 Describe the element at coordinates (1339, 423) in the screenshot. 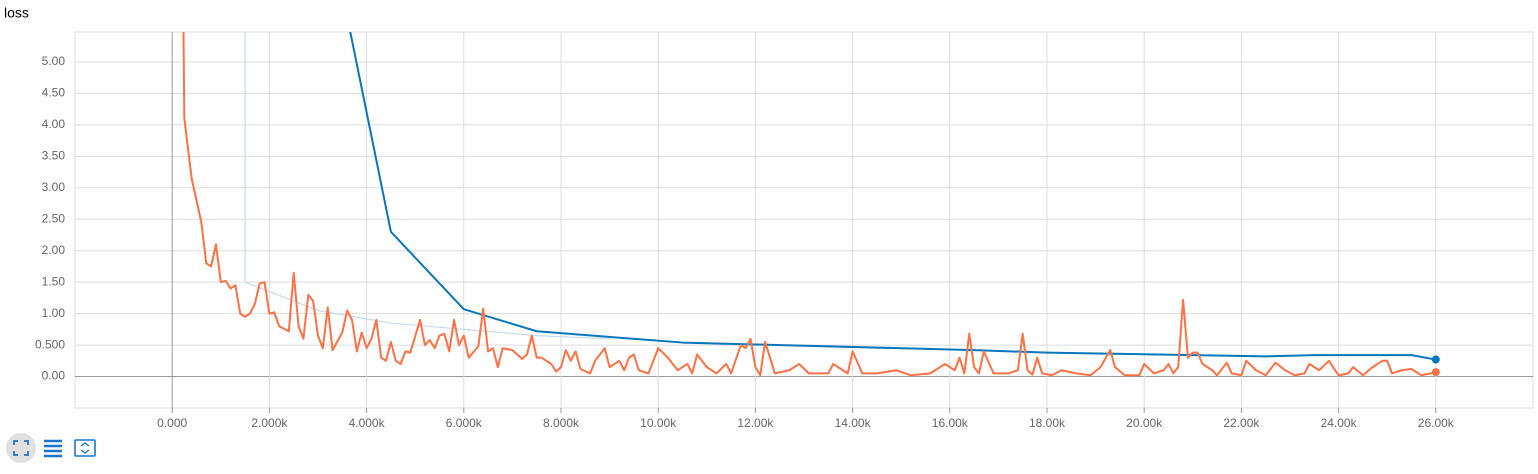

I see `x-tick-label: 24.00k` at that location.